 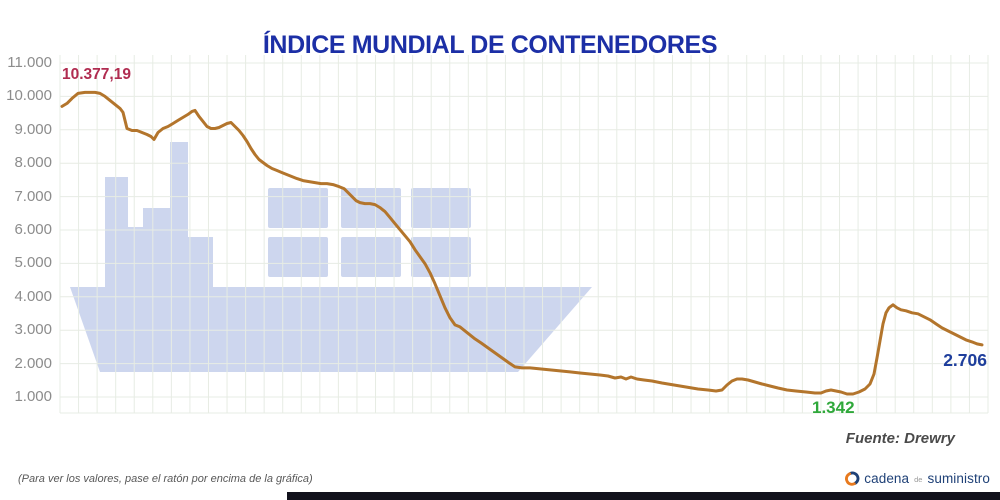 What do you see at coordinates (33, 196) in the screenshot?
I see `y-axis-label: 7.000` at bounding box center [33, 196].